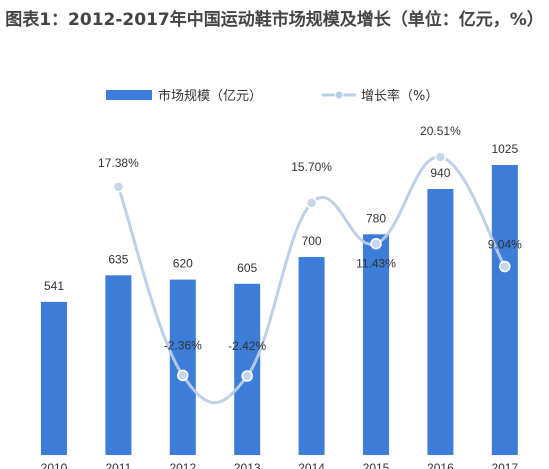 The width and height of the screenshot is (549, 469). Describe the element at coordinates (247, 465) in the screenshot. I see `x-tick-2013: 2013` at that location.